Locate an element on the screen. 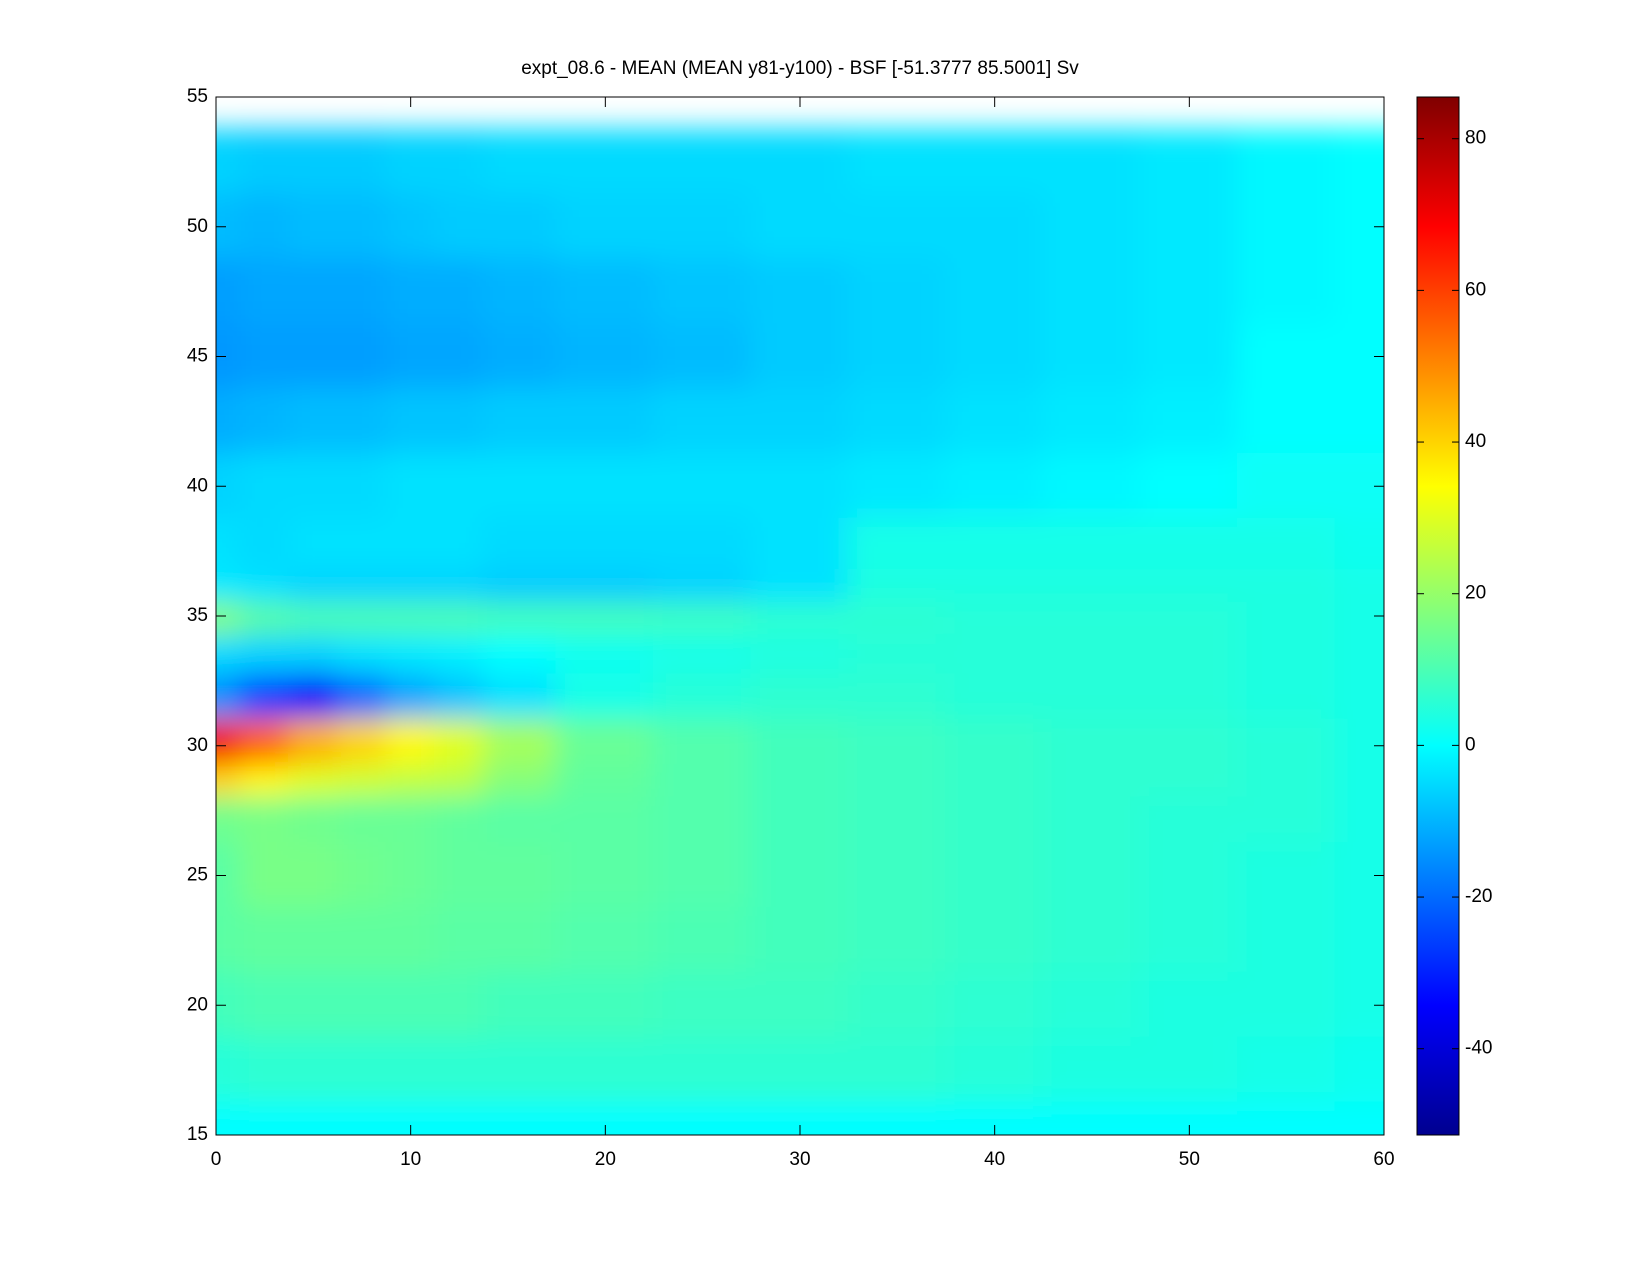 This screenshot has width=1650, height=1280. y-tick-label: 35 is located at coordinates (197, 615).